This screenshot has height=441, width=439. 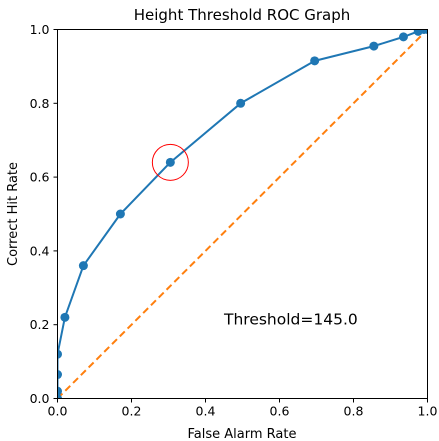 I want to click on y-tick-label: 0.6, so click(x=40, y=177).